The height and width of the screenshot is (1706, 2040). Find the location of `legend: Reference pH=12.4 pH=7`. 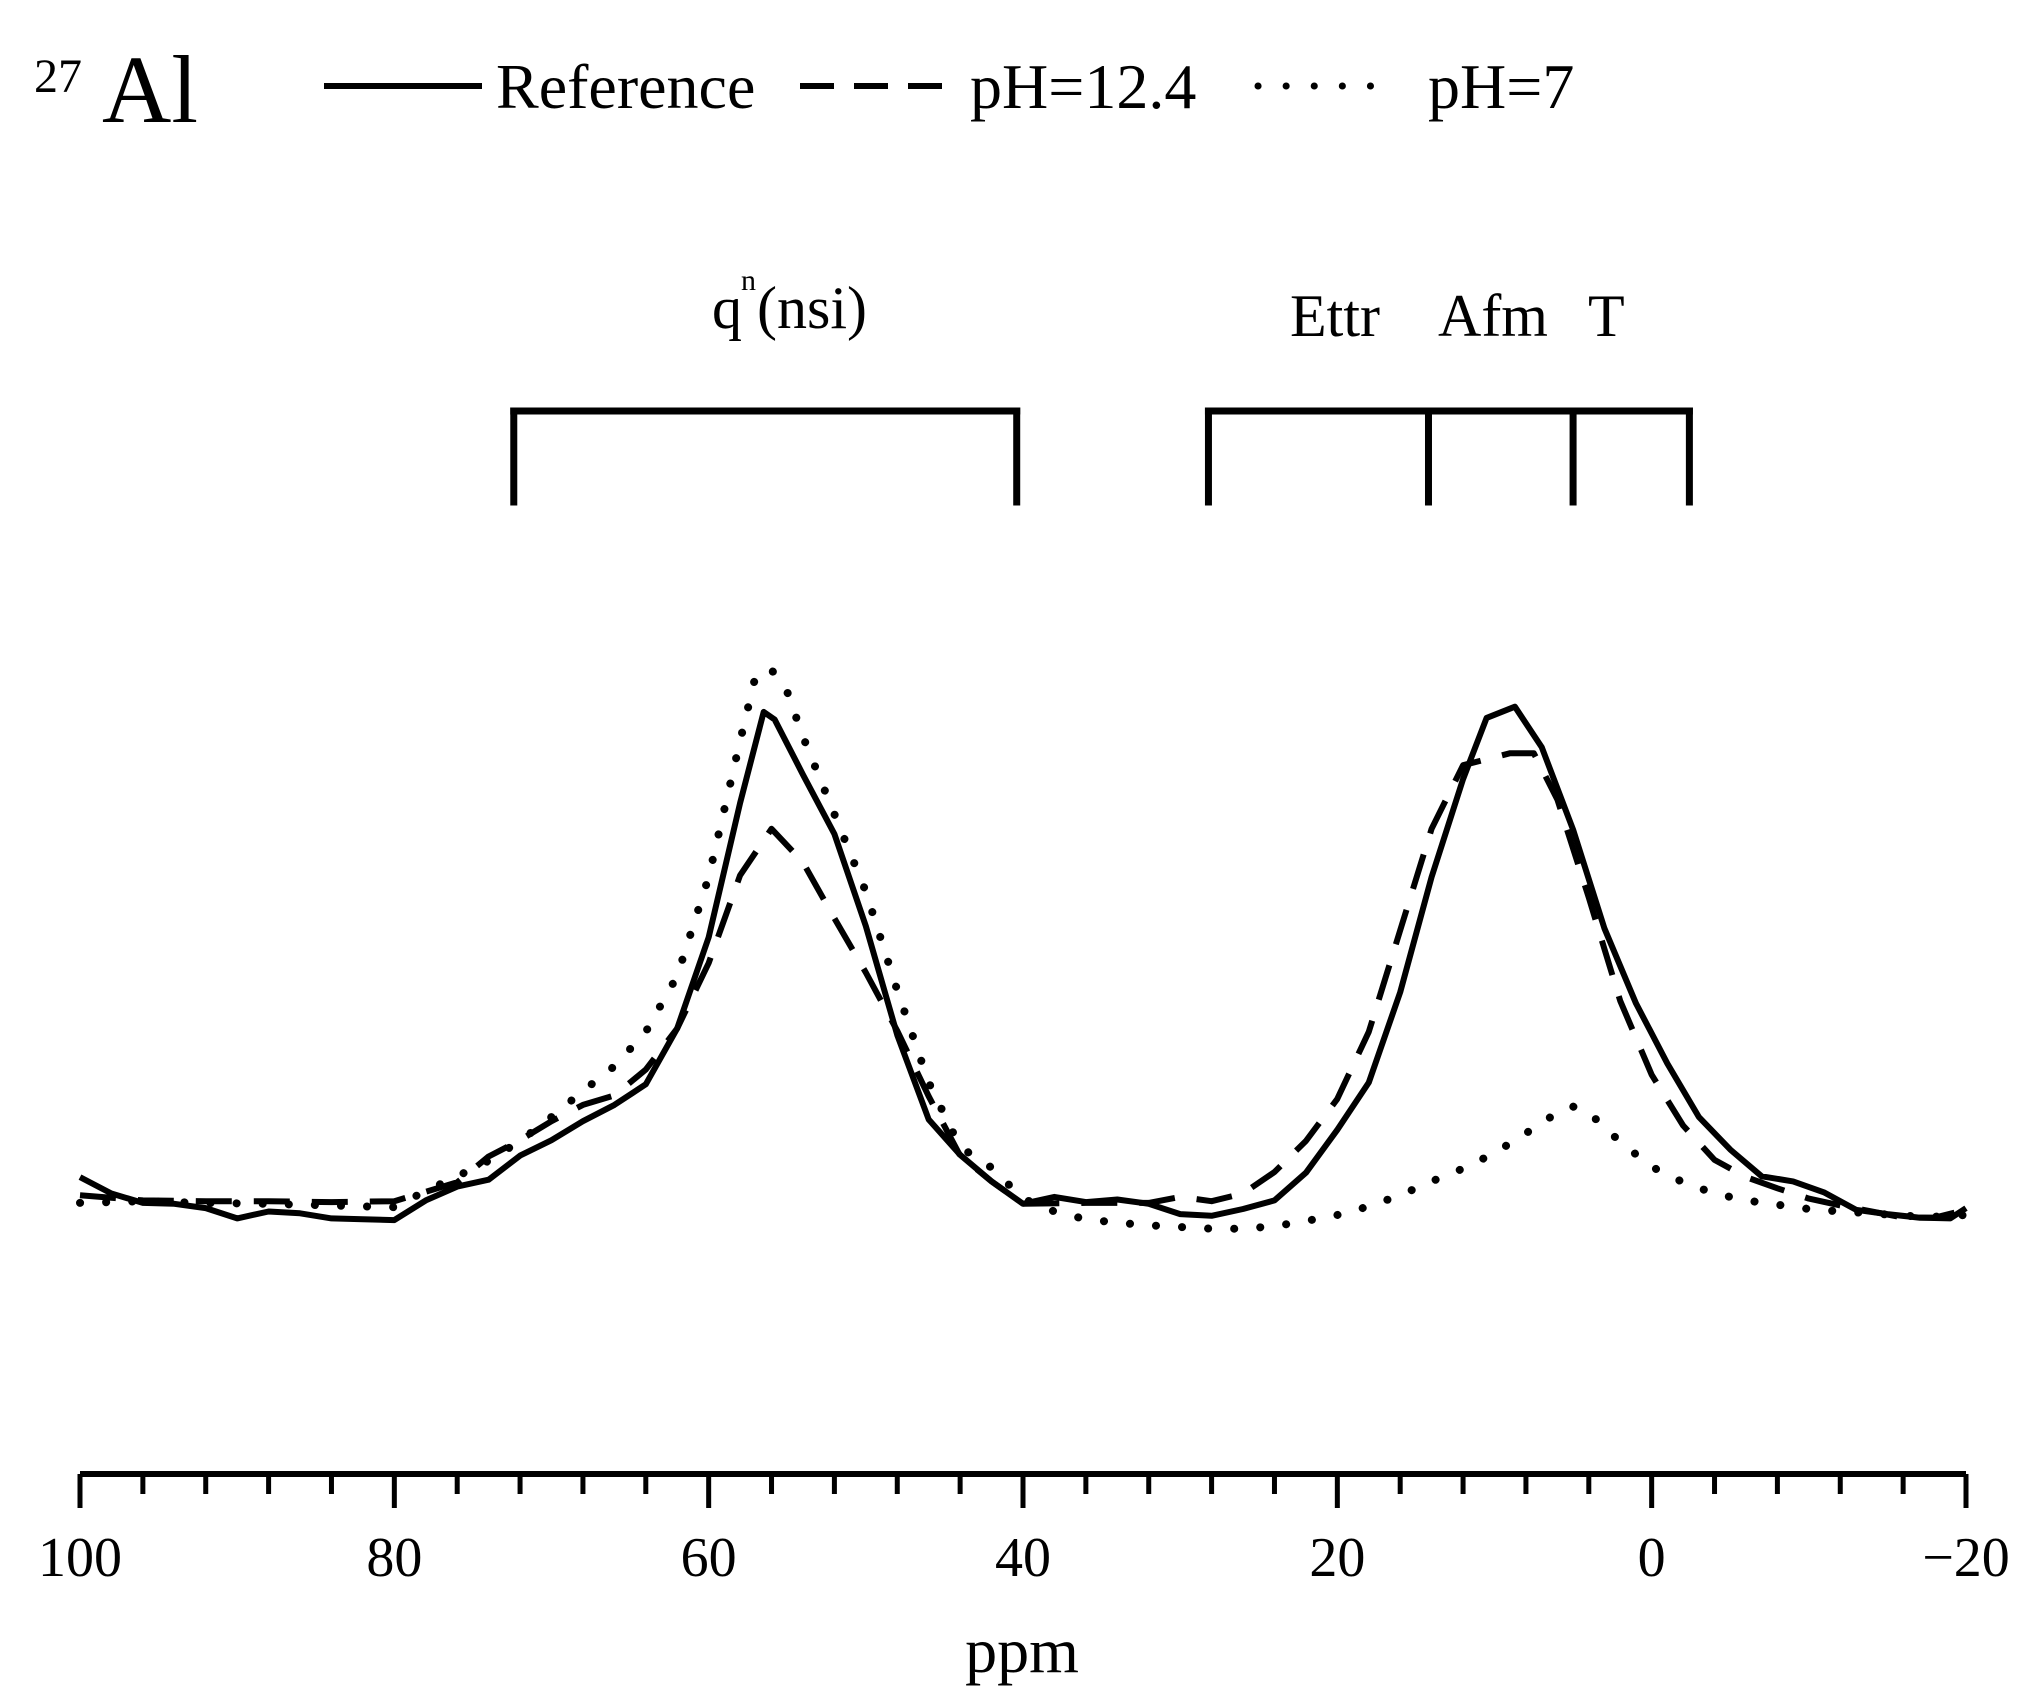

legend: Reference pH=12.4 pH=7 is located at coordinates (949, 86).